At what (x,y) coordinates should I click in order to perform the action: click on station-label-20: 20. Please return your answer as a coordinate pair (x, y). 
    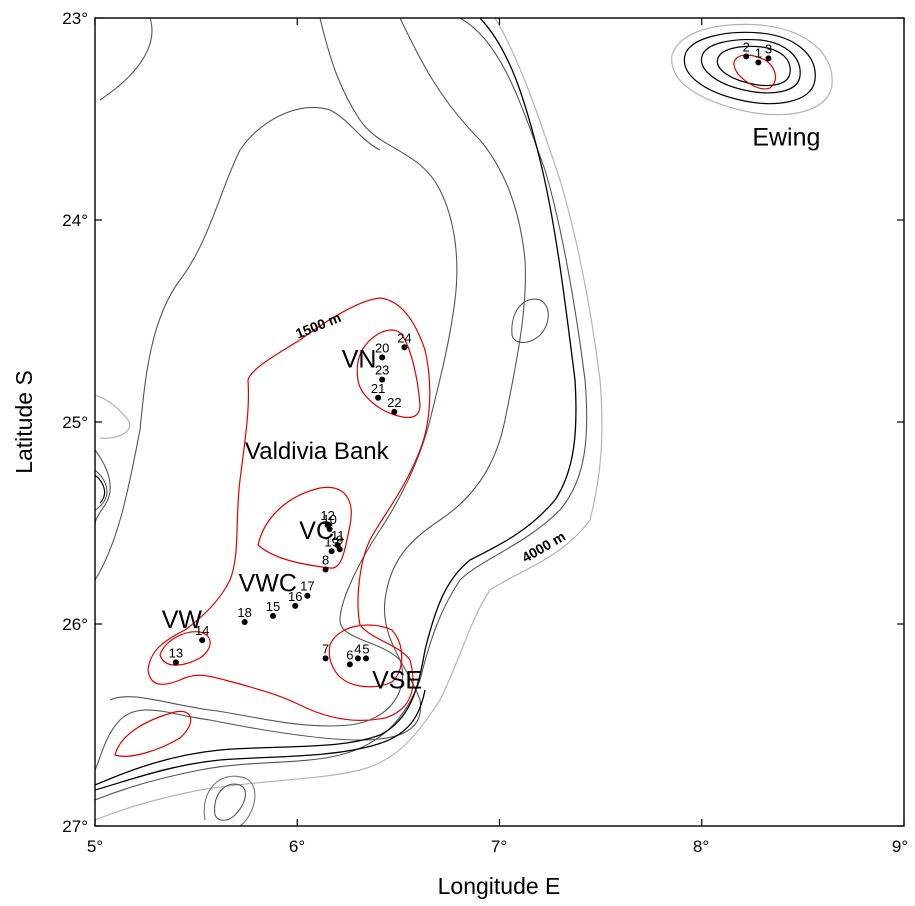
    Looking at the image, I should click on (382, 347).